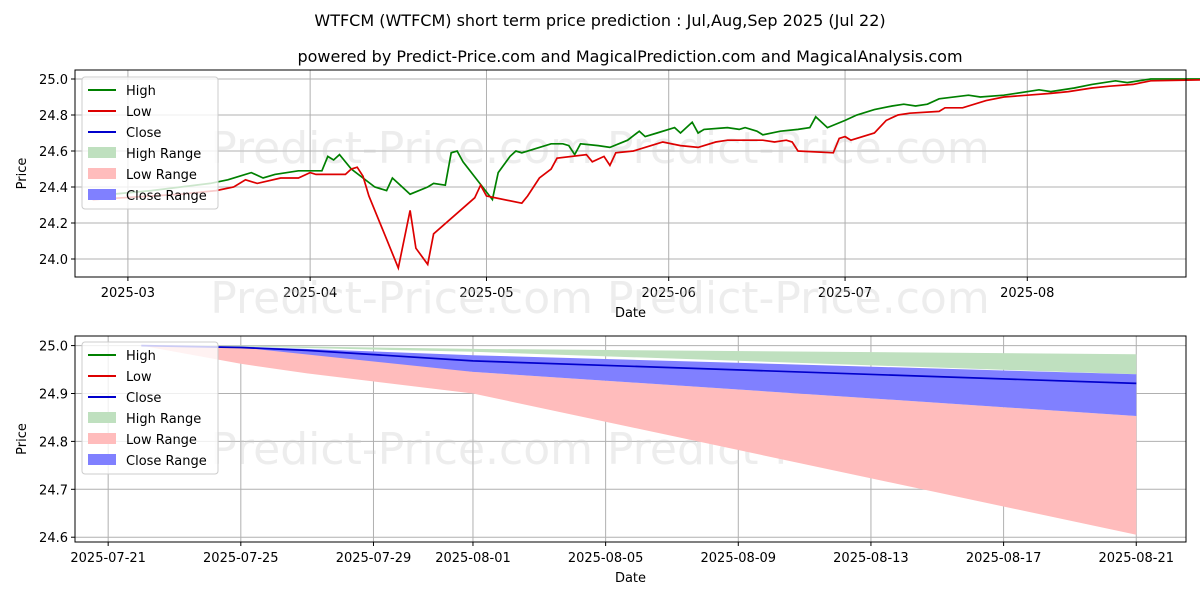 The height and width of the screenshot is (600, 1200). What do you see at coordinates (53, 490) in the screenshot?
I see `y-tick-label: 24.7` at bounding box center [53, 490].